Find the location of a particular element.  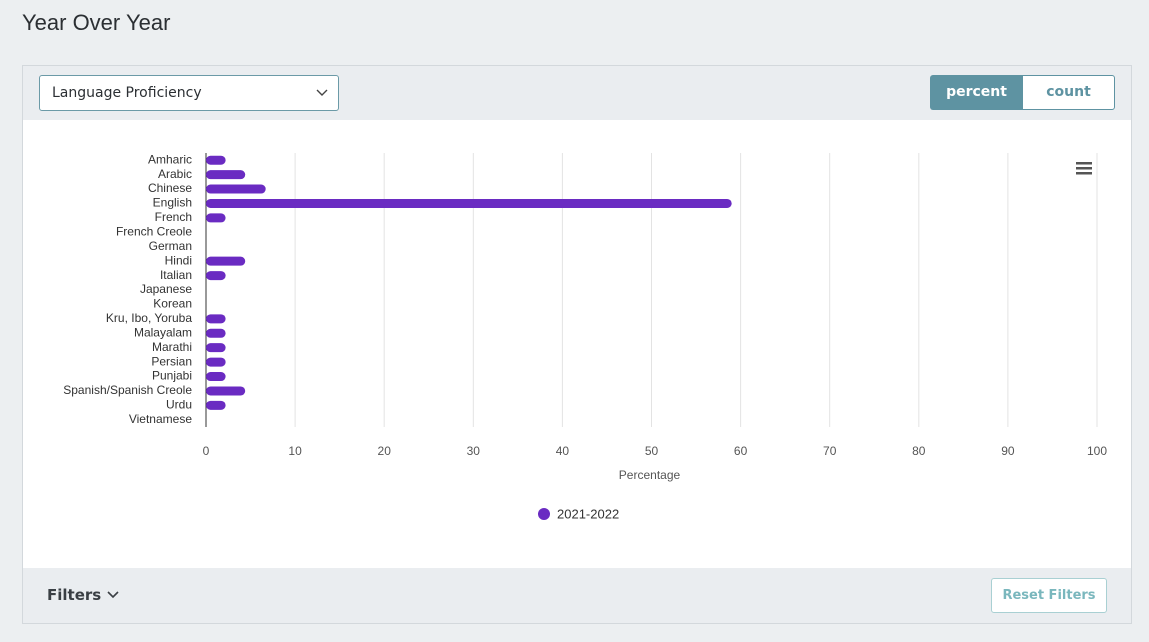

x-tick-label: 40 is located at coordinates (563, 451).